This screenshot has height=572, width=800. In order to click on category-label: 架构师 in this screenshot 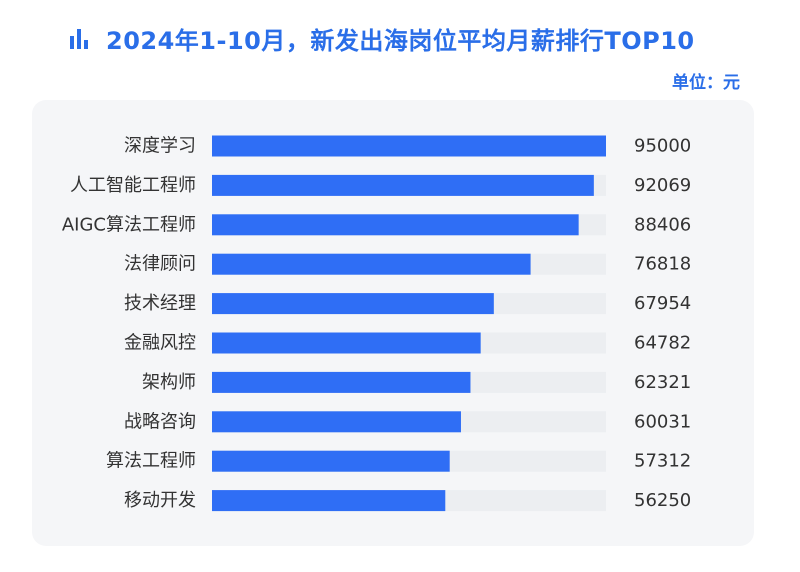, I will do `click(169, 382)`.